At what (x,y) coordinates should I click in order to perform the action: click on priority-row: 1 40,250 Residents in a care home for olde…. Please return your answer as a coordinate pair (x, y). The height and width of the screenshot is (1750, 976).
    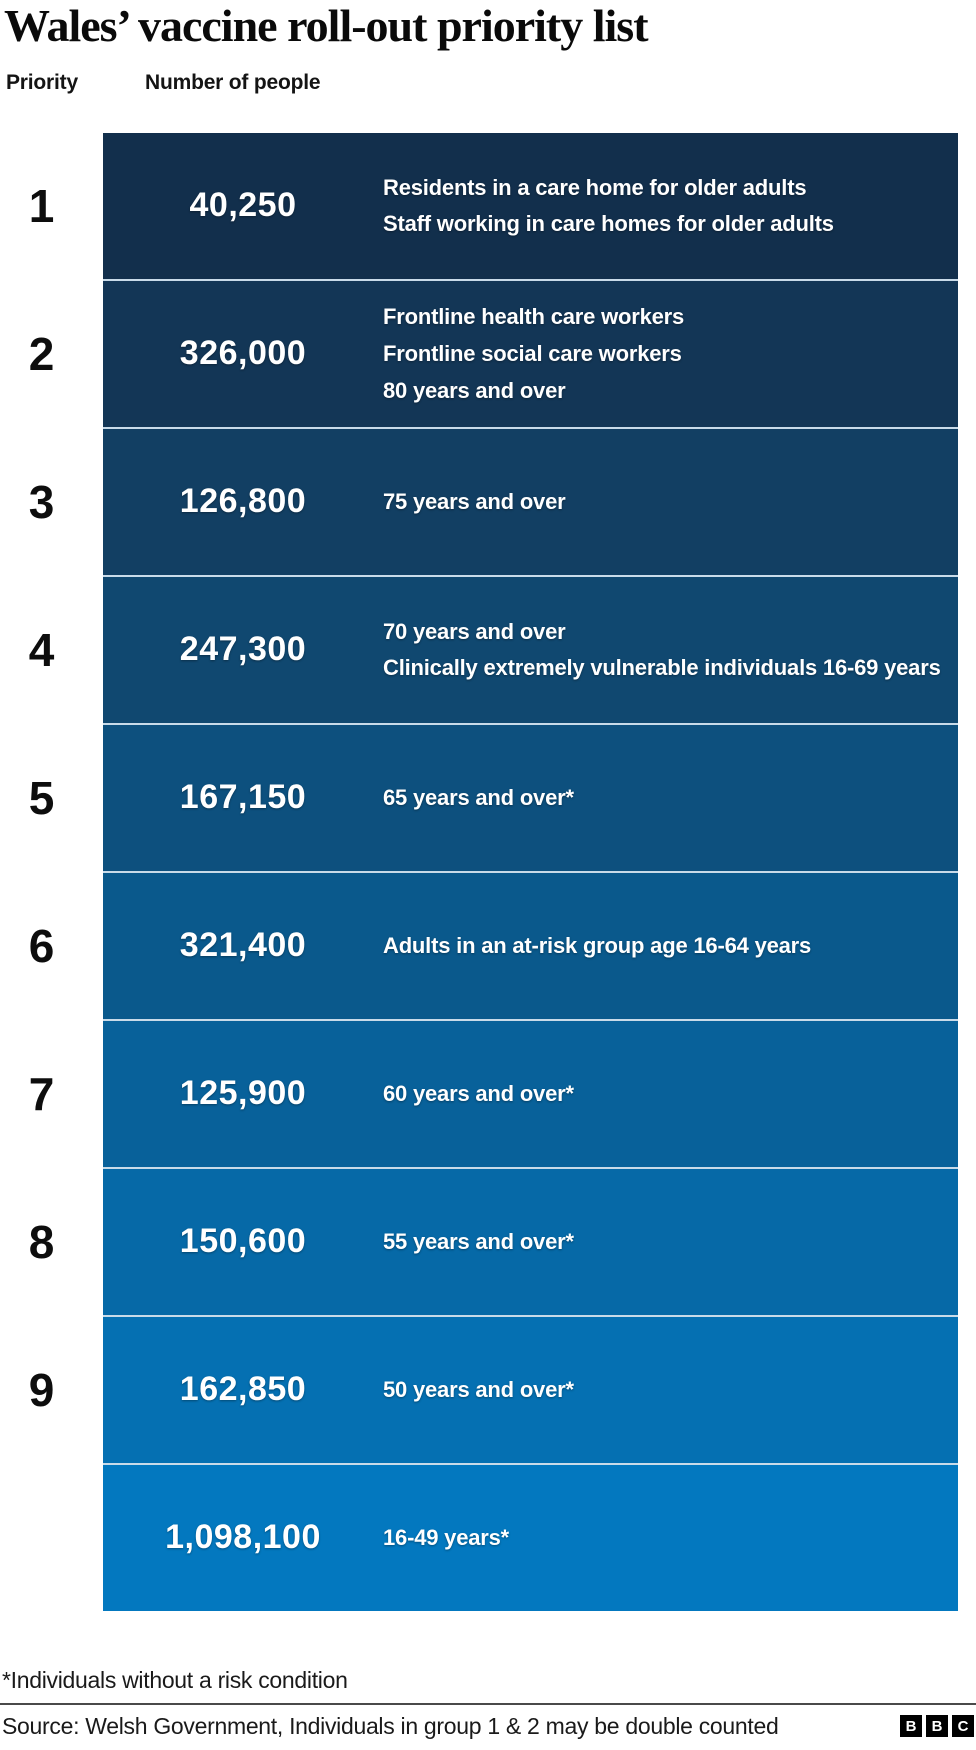
    Looking at the image, I should click on (488, 205).